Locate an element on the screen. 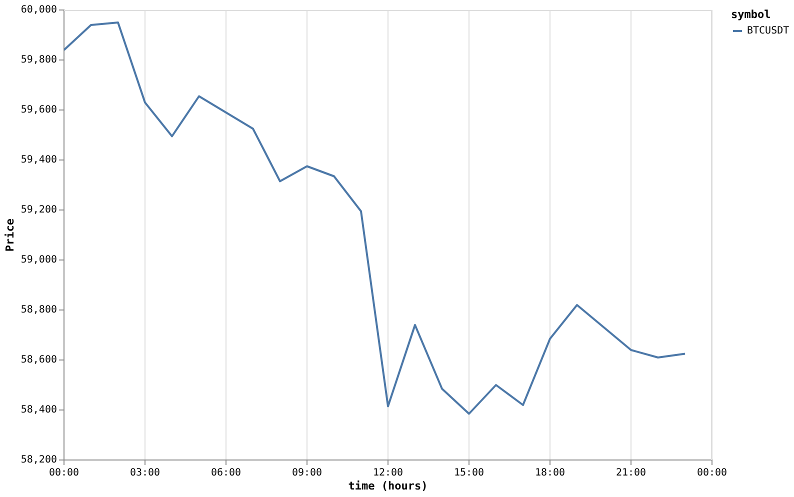 The image size is (794, 497). x-tick-label: 09:00 is located at coordinates (307, 473).